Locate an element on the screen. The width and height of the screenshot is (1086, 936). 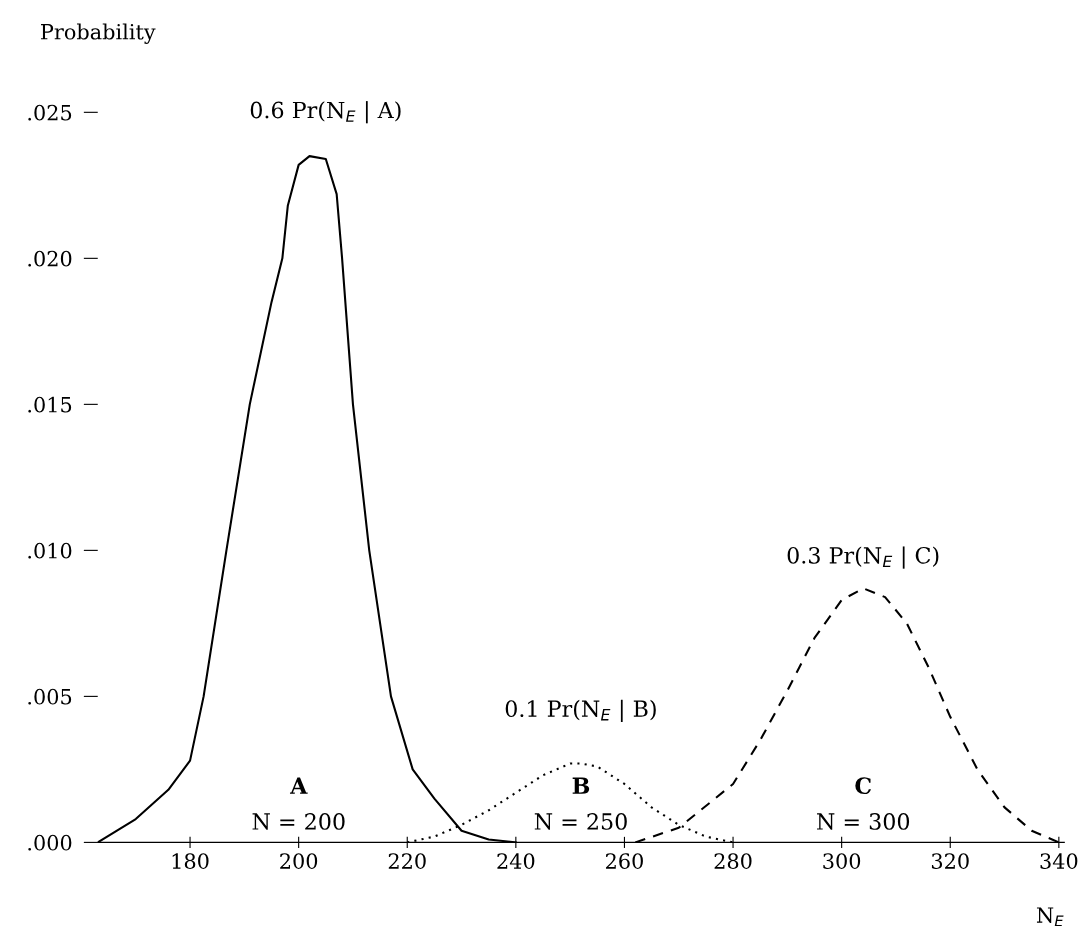
y-tick-label: .000 is located at coordinates (50, 842).